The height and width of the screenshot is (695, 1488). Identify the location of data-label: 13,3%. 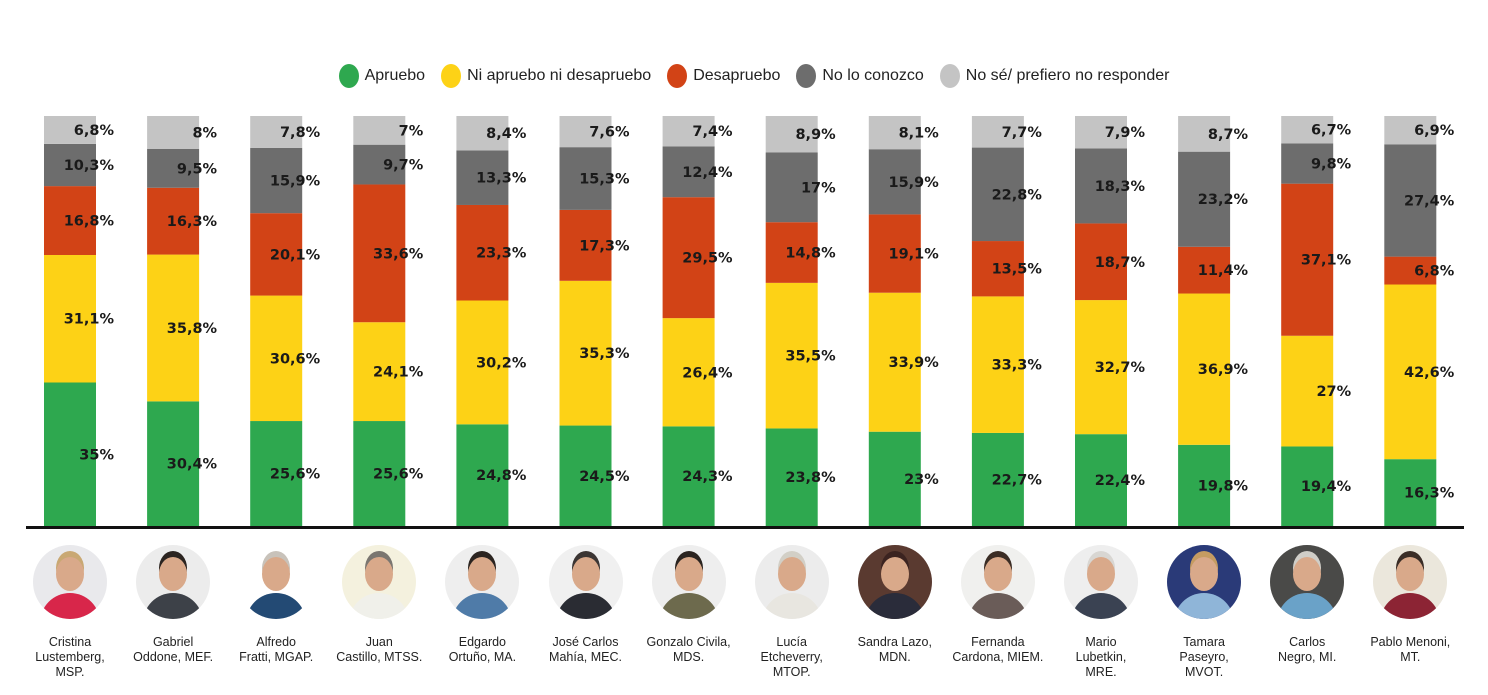
(501, 179).